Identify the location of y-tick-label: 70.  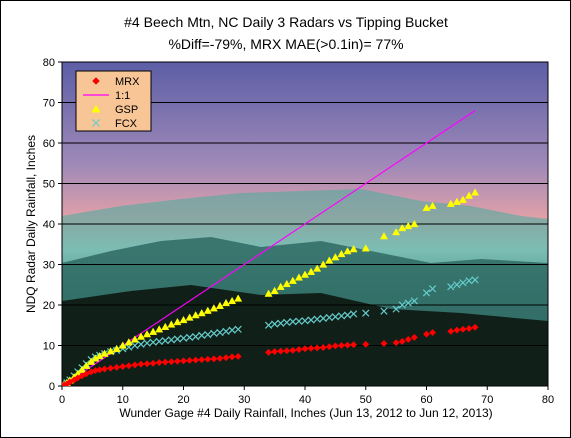
(49, 104).